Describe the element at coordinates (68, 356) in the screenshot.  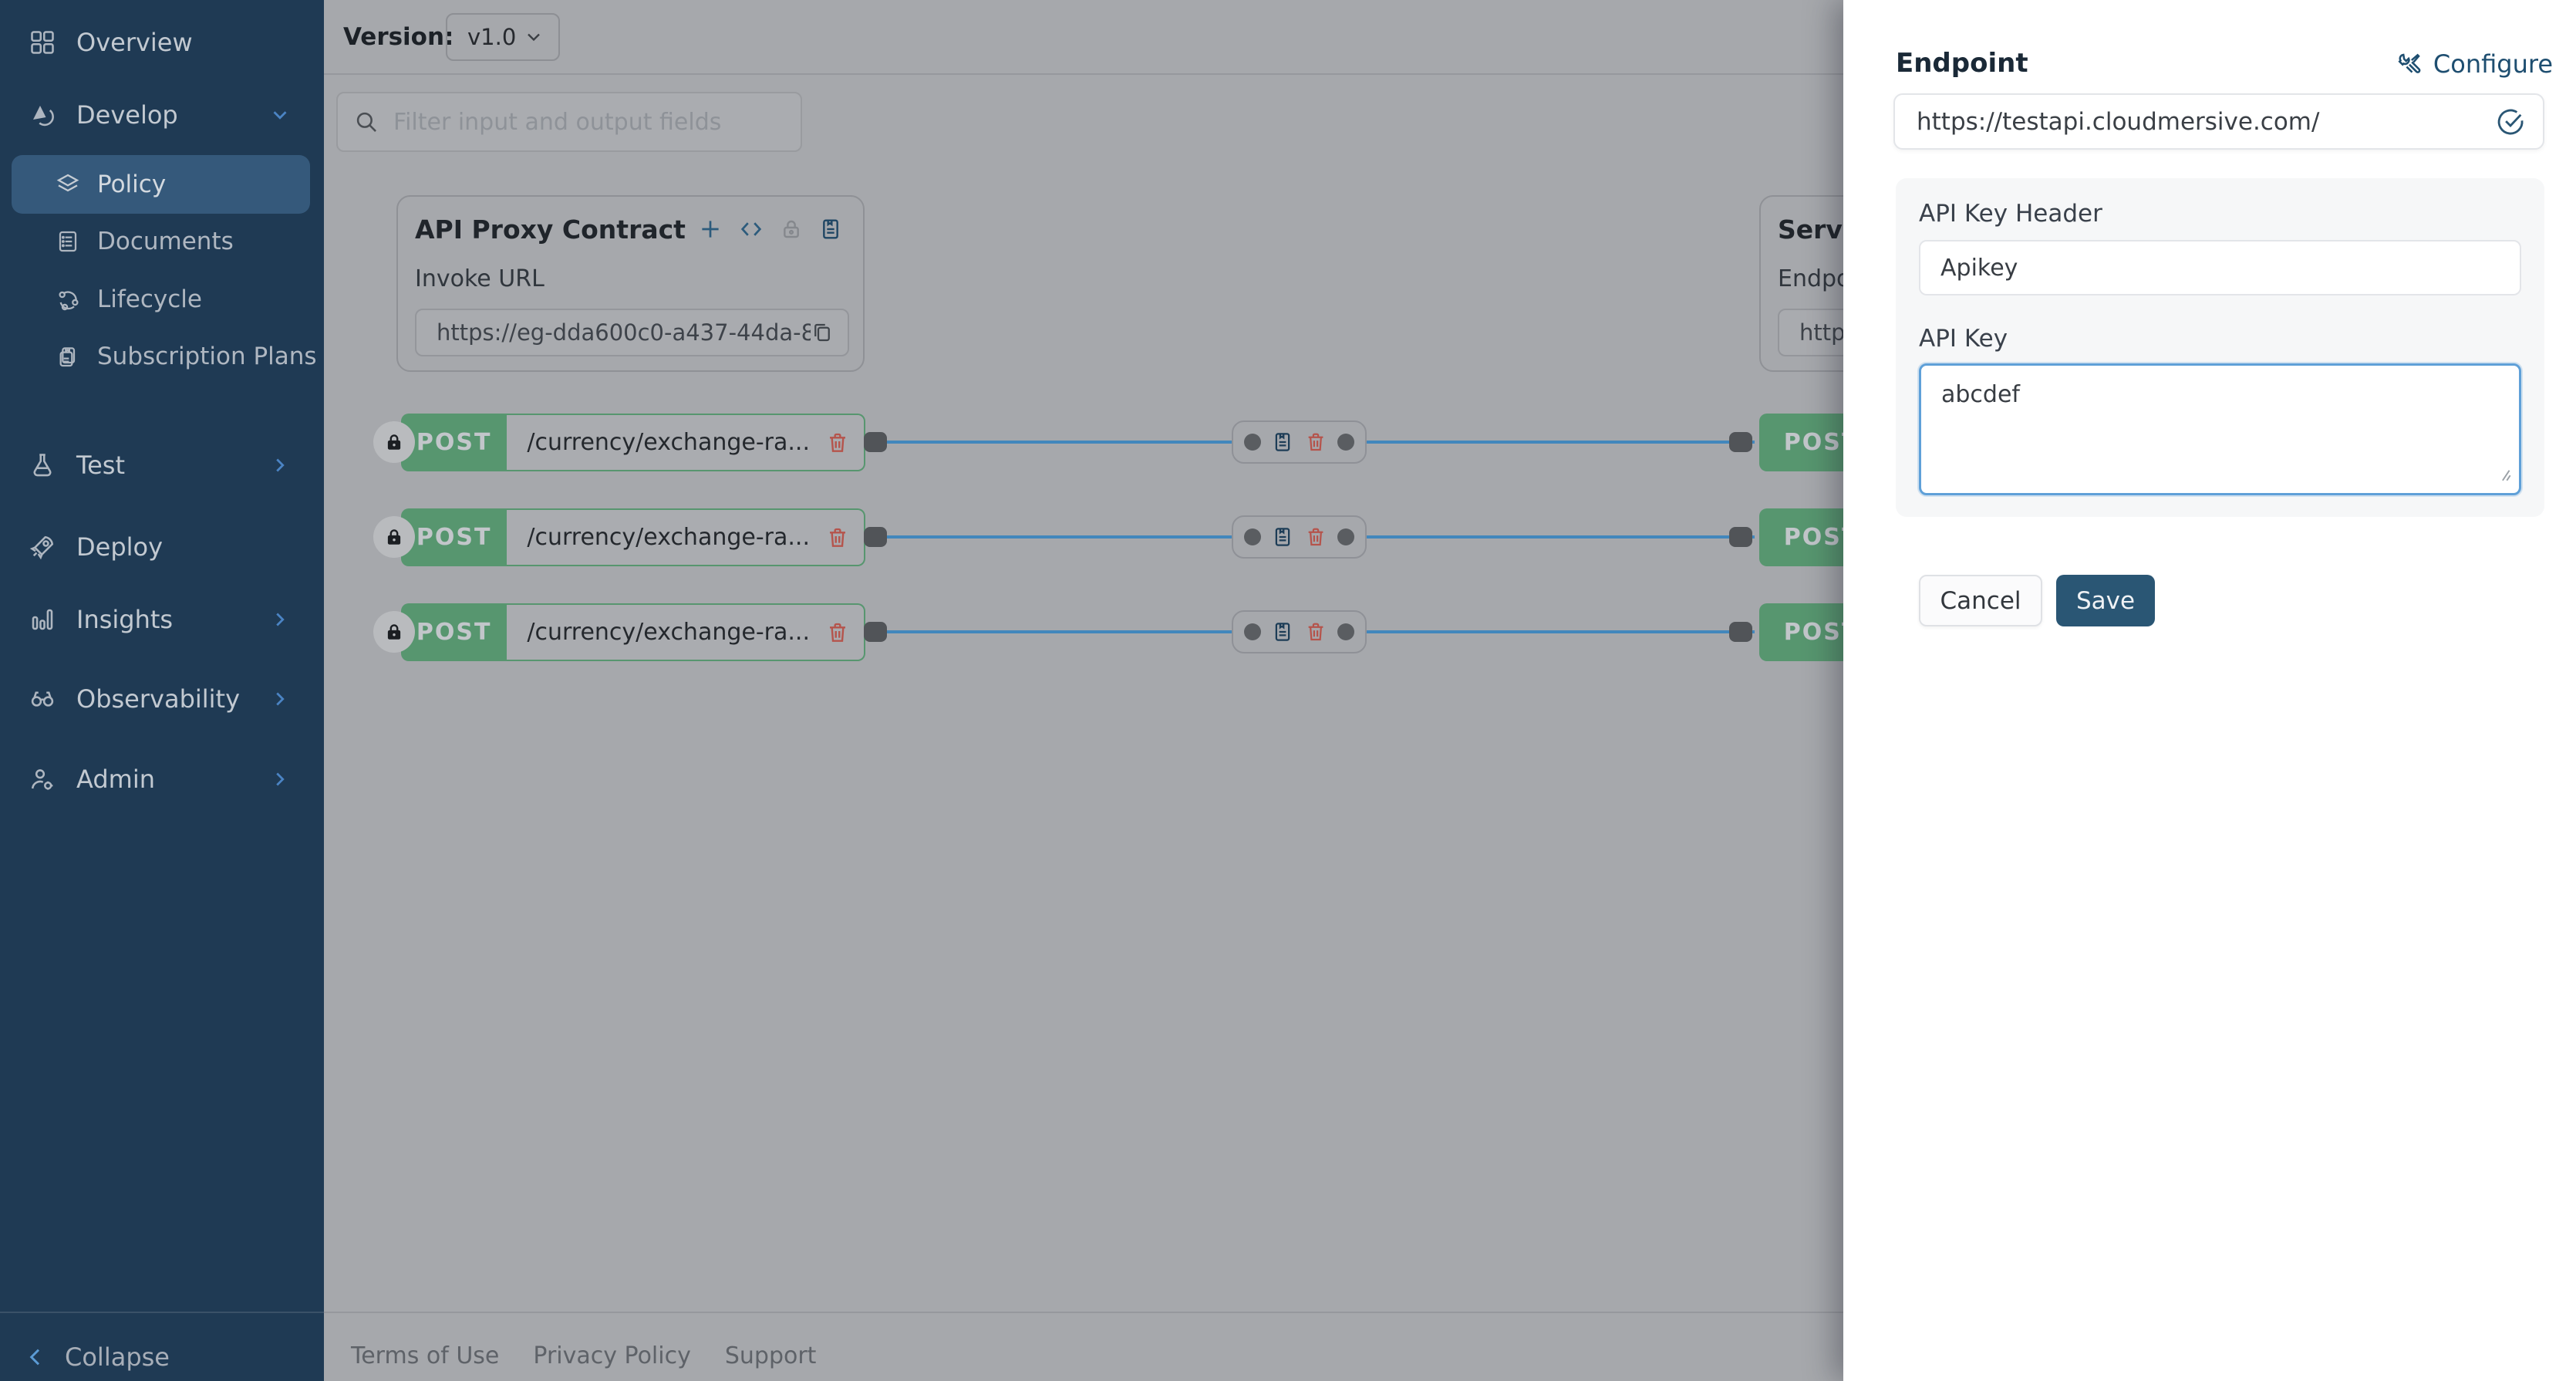
I see `subscription-plans-icon` at that location.